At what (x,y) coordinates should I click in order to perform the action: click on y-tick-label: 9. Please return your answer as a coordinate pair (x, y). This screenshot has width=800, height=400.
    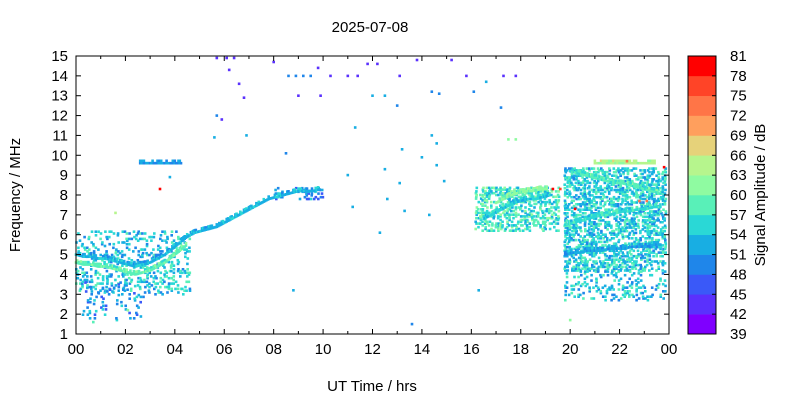
    Looking at the image, I should click on (64, 175).